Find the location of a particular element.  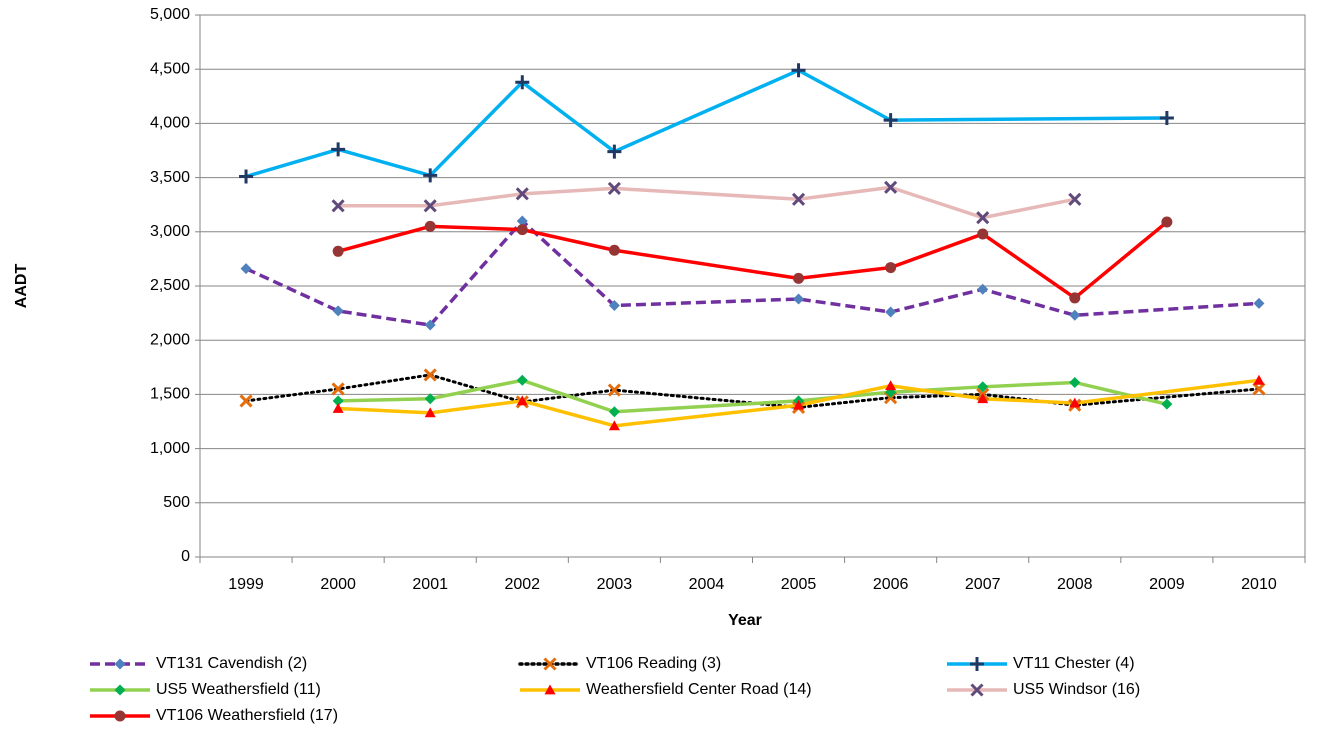

x-tick-label: 2002 is located at coordinates (522, 584).